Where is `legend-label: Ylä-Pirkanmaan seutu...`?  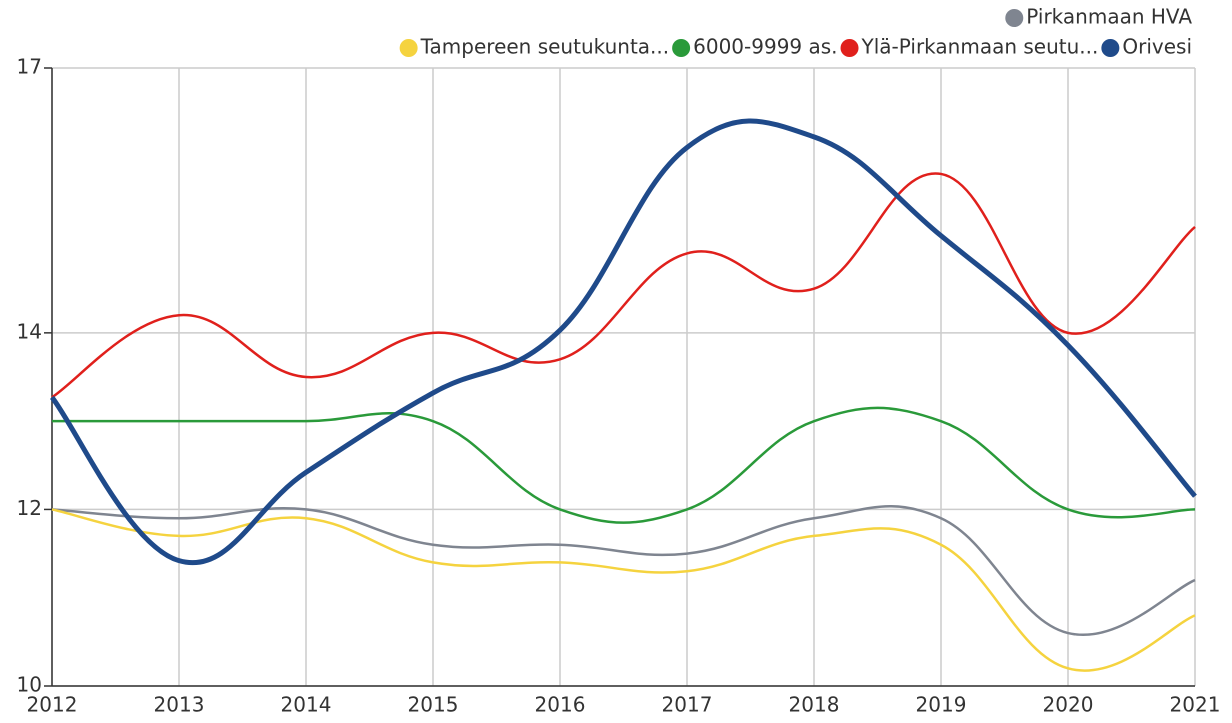
legend-label: Ylä-Pirkanmaan seutu... is located at coordinates (980, 47).